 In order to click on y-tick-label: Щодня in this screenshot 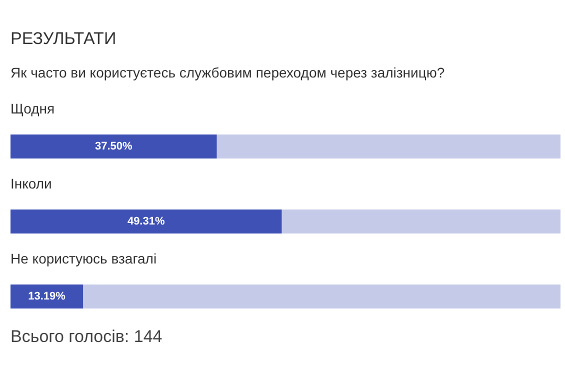, I will do `click(32, 108)`.